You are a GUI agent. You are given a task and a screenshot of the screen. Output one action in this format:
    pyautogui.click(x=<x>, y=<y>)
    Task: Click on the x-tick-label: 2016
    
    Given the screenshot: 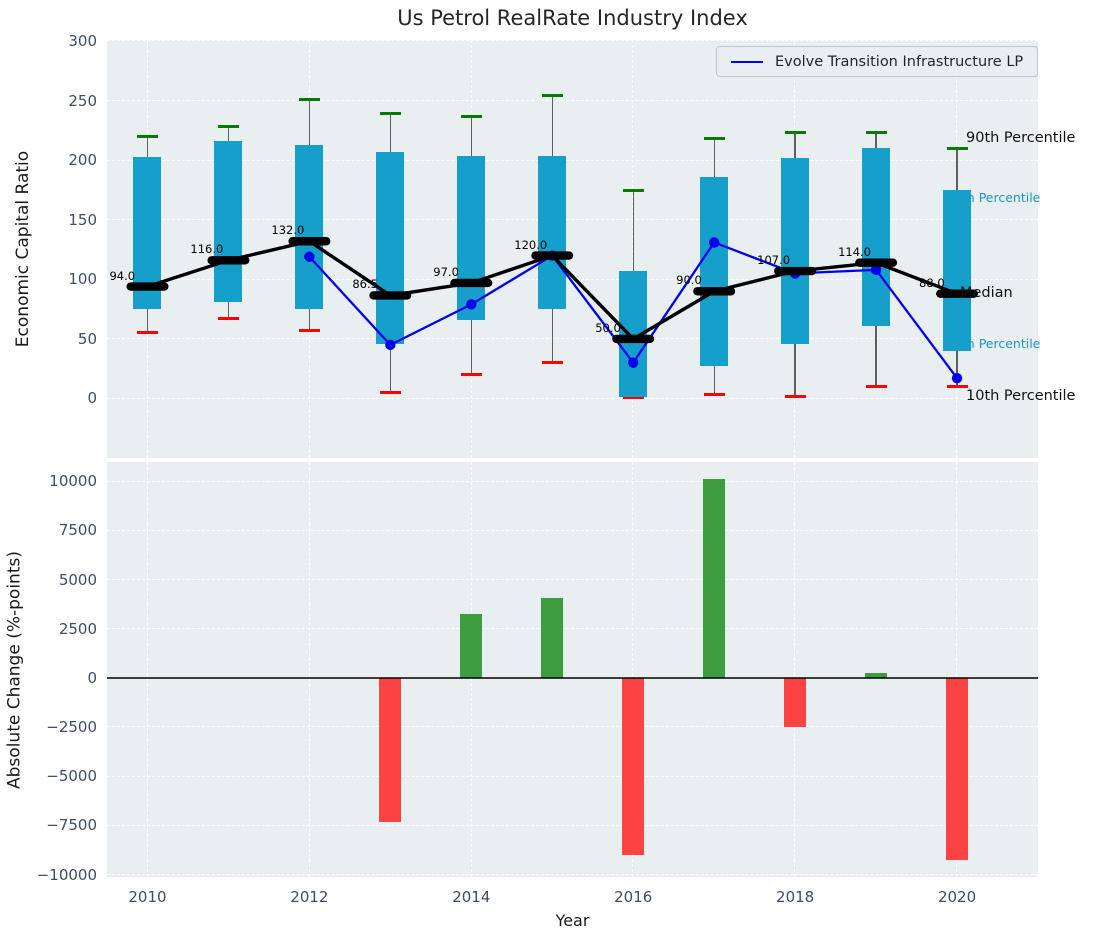 What is the action you would take?
    pyautogui.click(x=633, y=897)
    